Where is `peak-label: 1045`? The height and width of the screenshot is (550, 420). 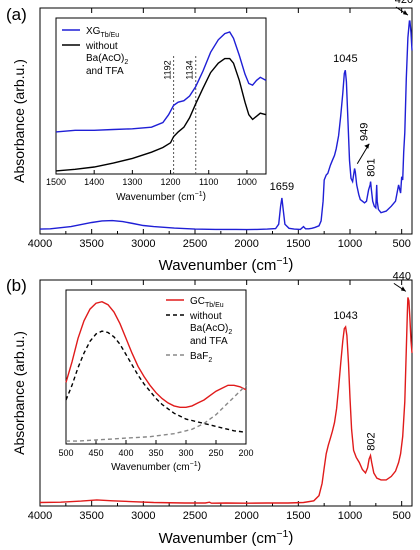
peak-label: 1045 is located at coordinates (345, 59).